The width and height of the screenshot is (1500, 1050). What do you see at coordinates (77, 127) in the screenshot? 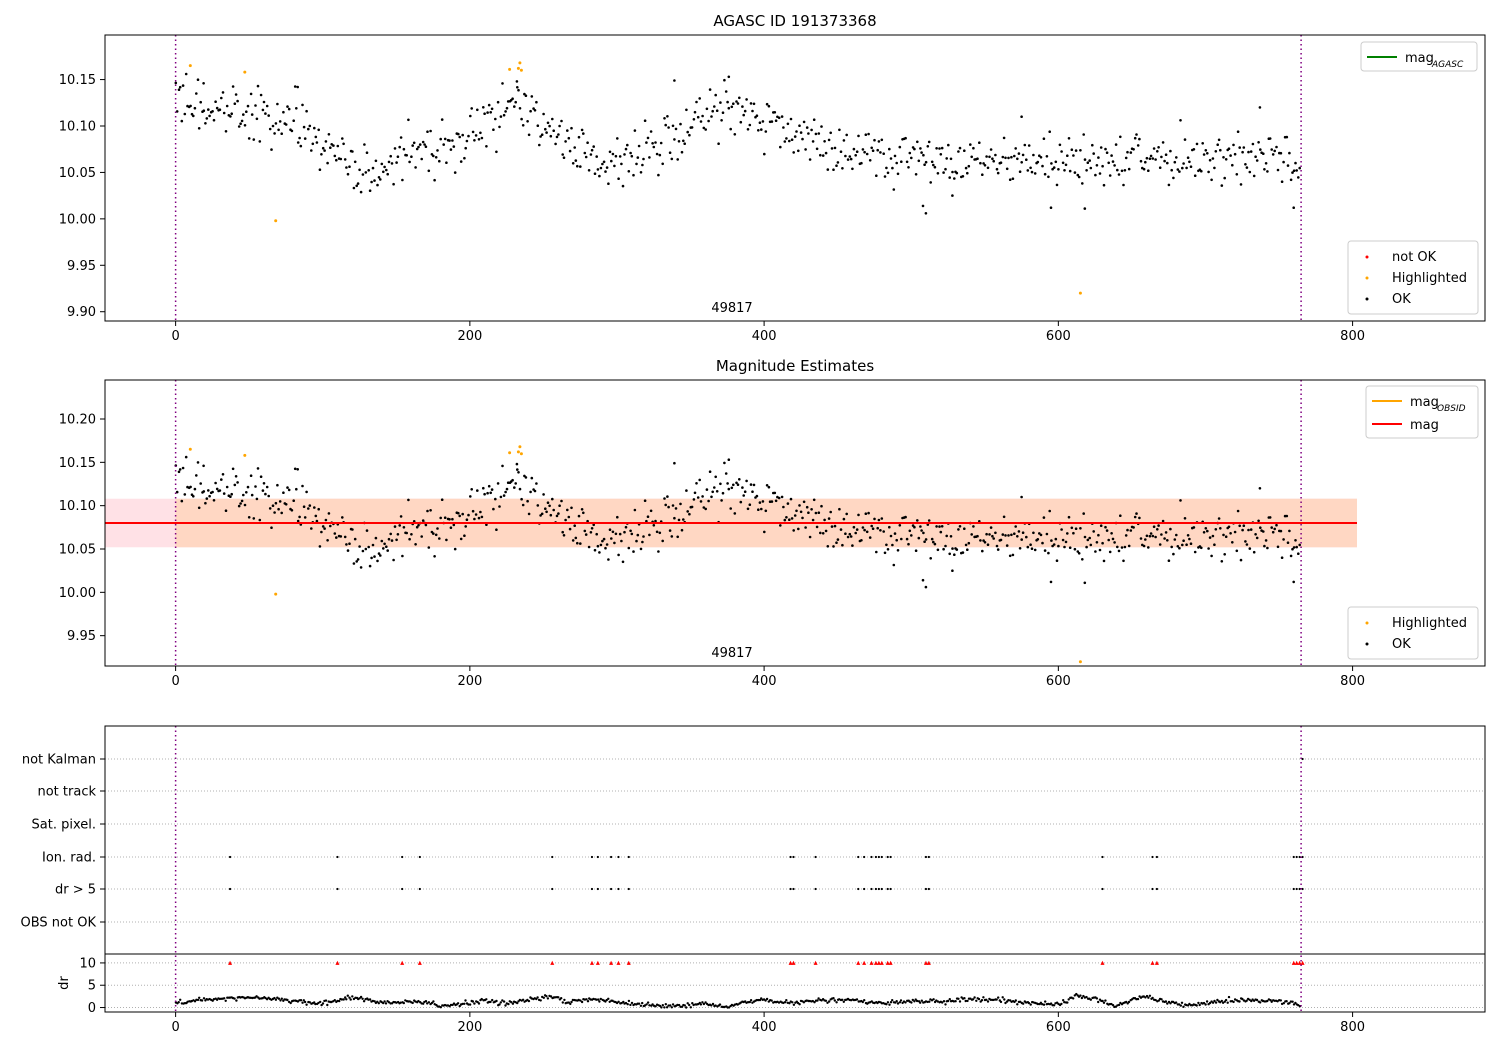
I see `agasc-ytick-label: 10.10` at bounding box center [77, 127].